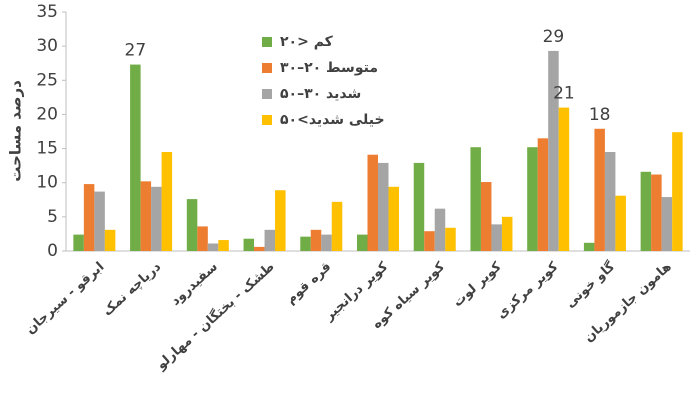 The width and height of the screenshot is (700, 402). Describe the element at coordinates (528, 290) in the screenshot. I see `x-tick-label: کویر مرکزی` at that location.